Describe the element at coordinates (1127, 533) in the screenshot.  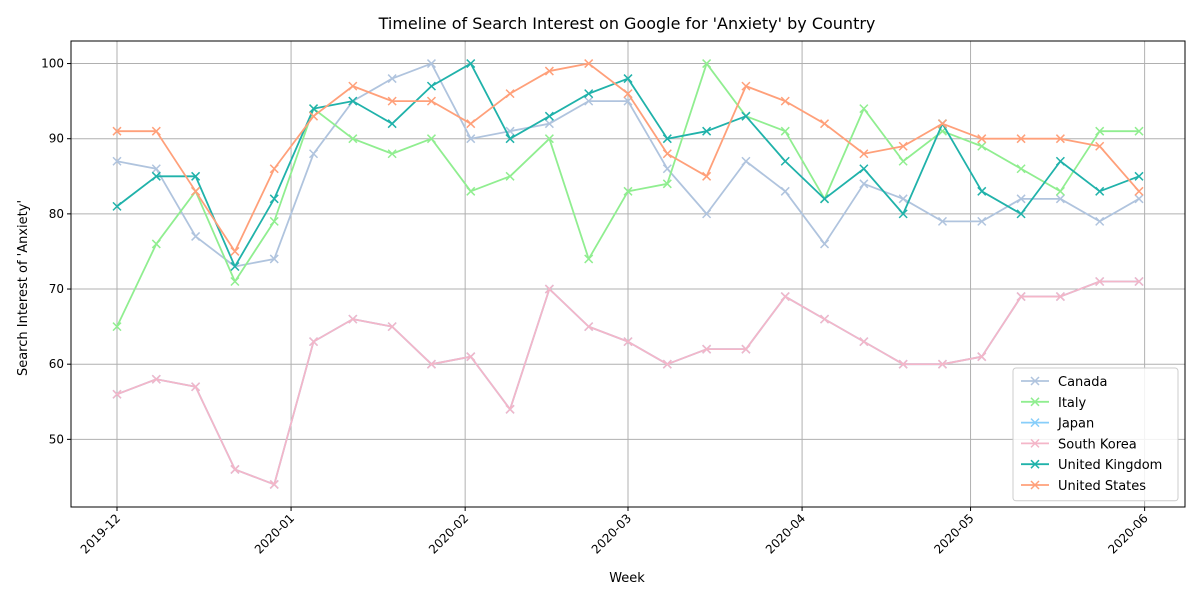
I see `x-tick-label: 2020-06` at that location.